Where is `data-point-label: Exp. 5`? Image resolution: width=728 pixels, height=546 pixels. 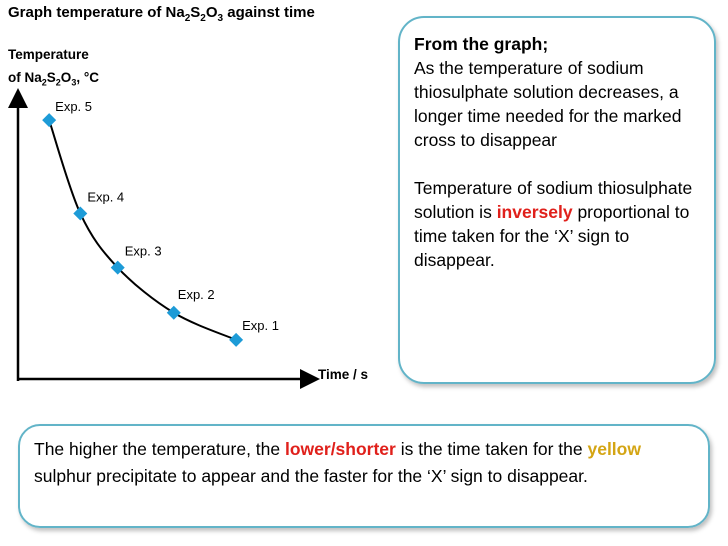
data-point-label: Exp. 5 is located at coordinates (73, 106).